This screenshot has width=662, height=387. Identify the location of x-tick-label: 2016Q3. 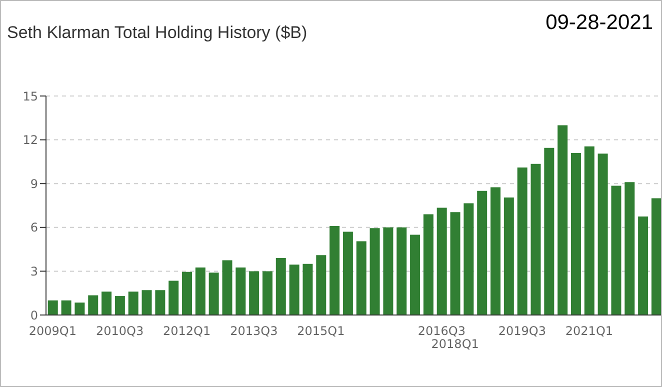
(442, 331).